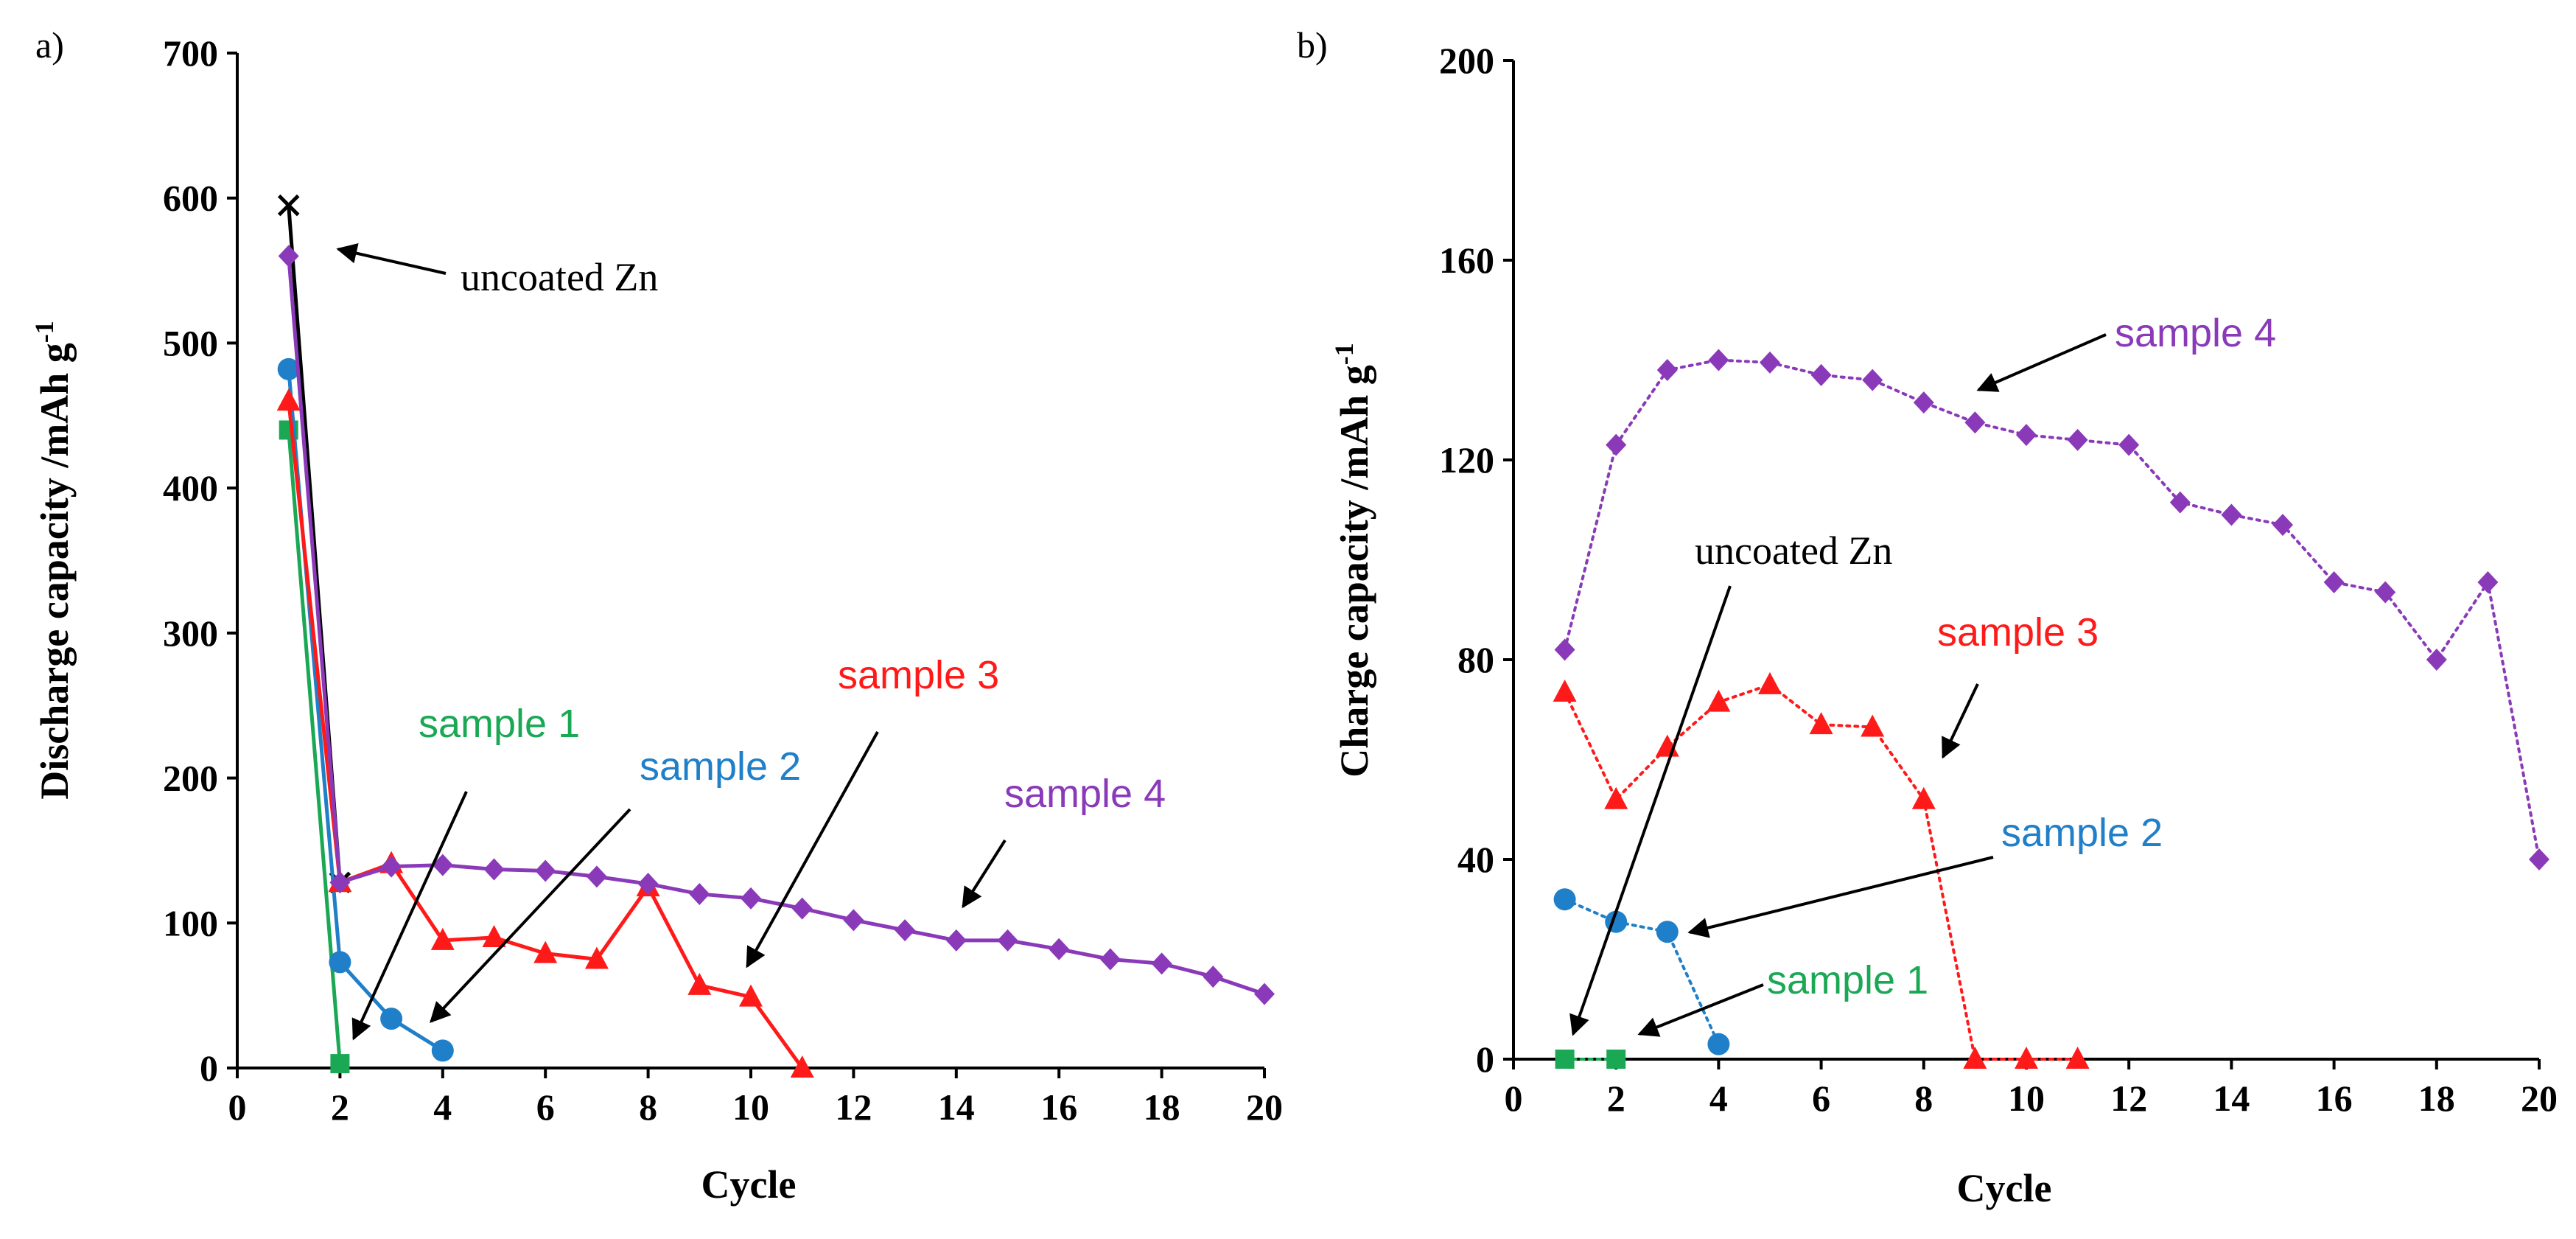 The width and height of the screenshot is (2576, 1239). I want to click on y-tick-label: 120, so click(1466, 460).